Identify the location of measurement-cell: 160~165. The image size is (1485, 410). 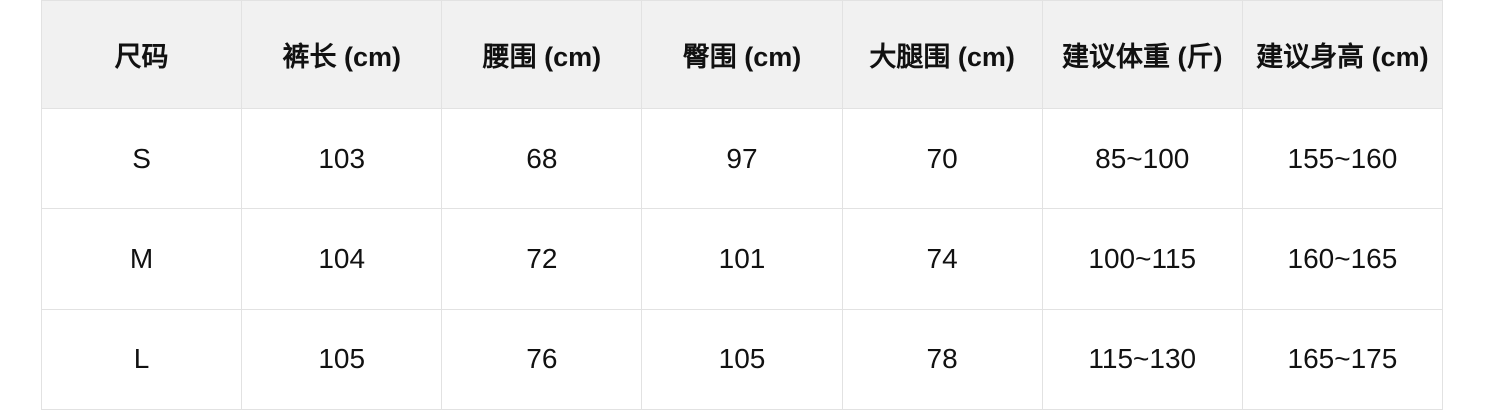
(1342, 259).